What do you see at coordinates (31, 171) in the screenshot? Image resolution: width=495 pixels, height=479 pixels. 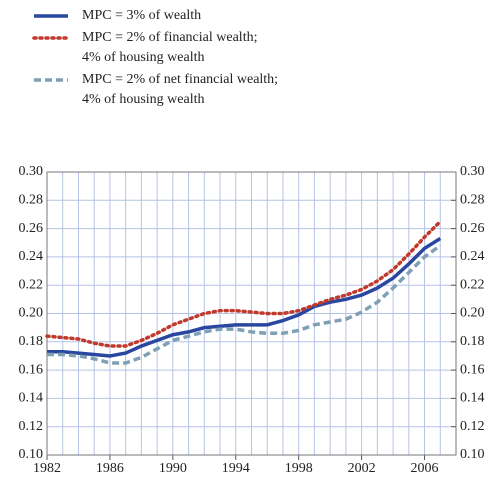 I see `y-tick-label: 0.30` at bounding box center [31, 171].